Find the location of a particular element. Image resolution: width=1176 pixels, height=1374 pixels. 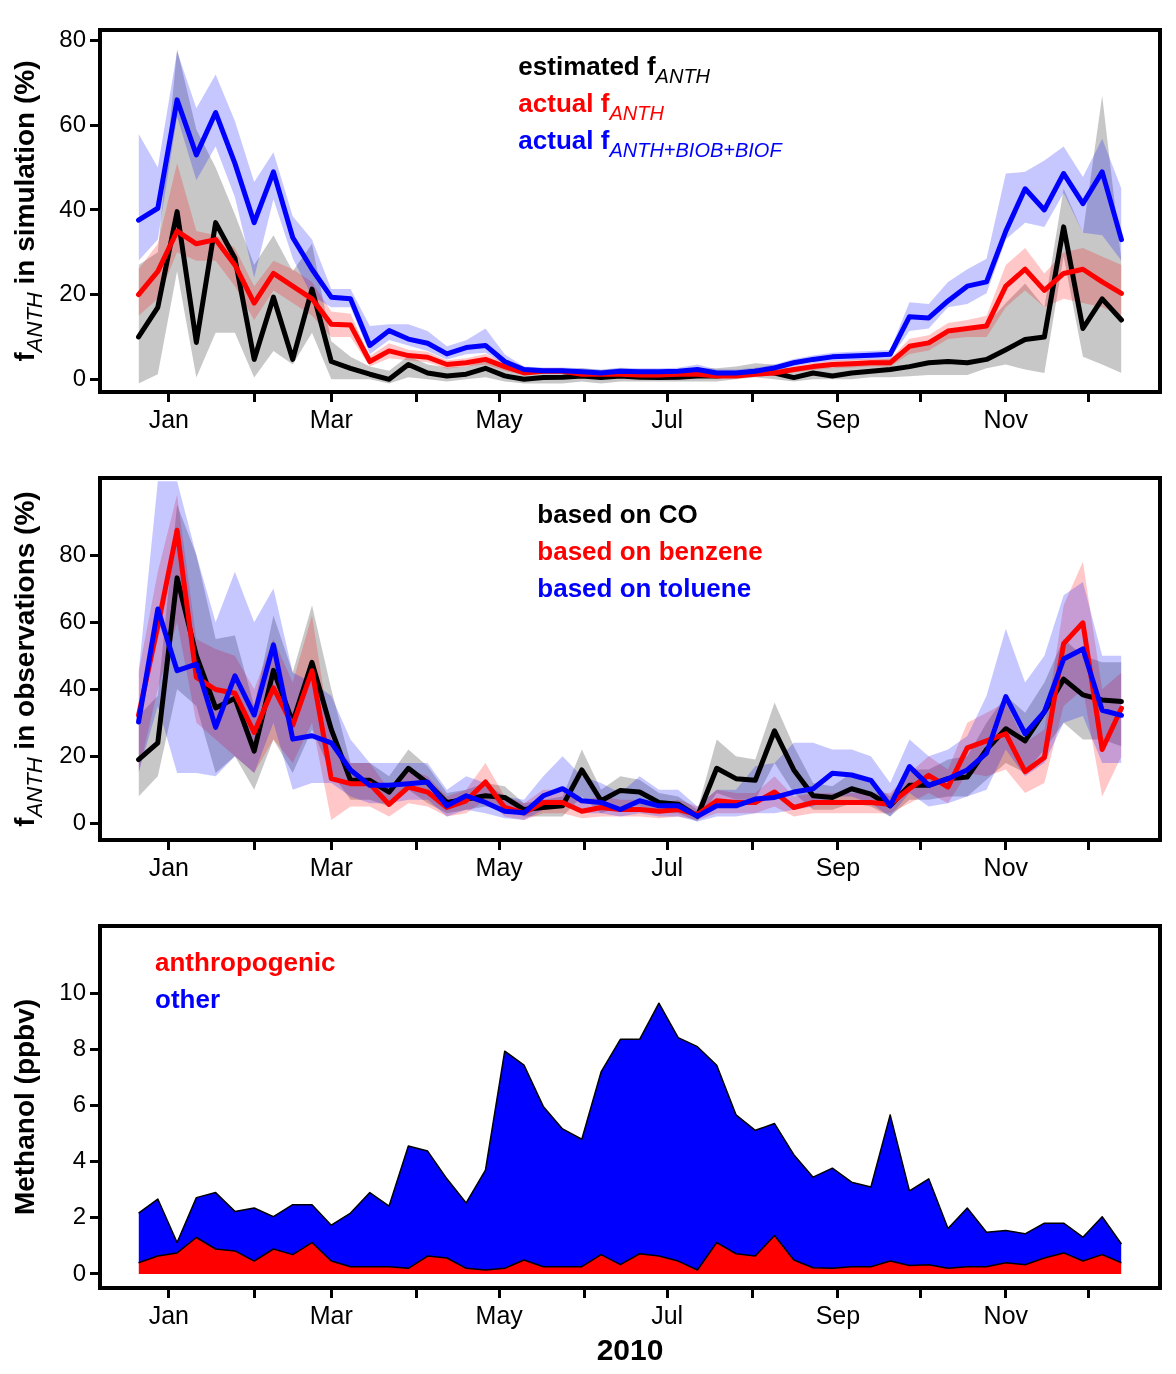

y-tick-label: 10 is located at coordinates (72, 991).